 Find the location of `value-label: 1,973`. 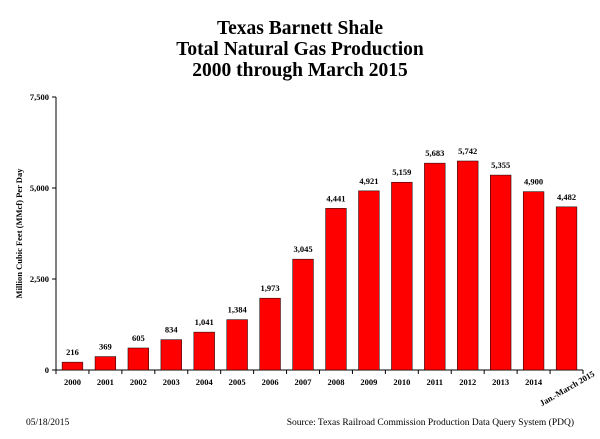

value-label: 1,973 is located at coordinates (270, 288).